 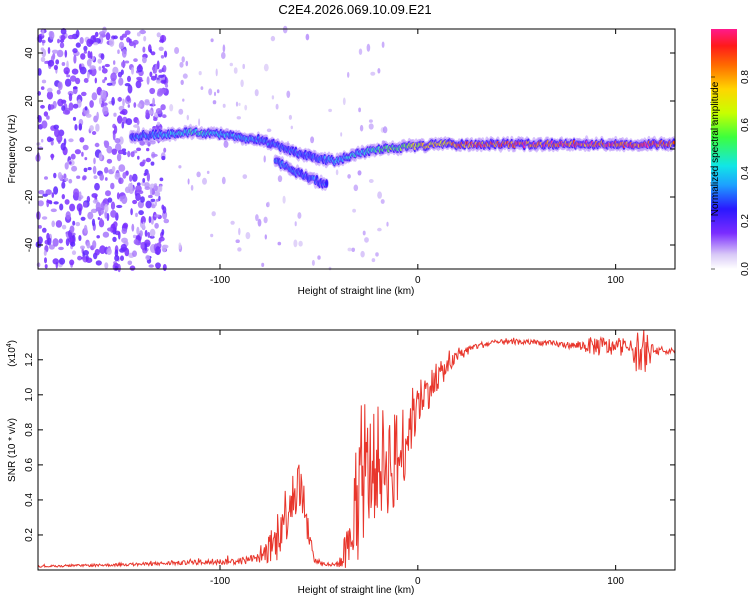 I want to click on ridge-core, so click(x=673, y=142).